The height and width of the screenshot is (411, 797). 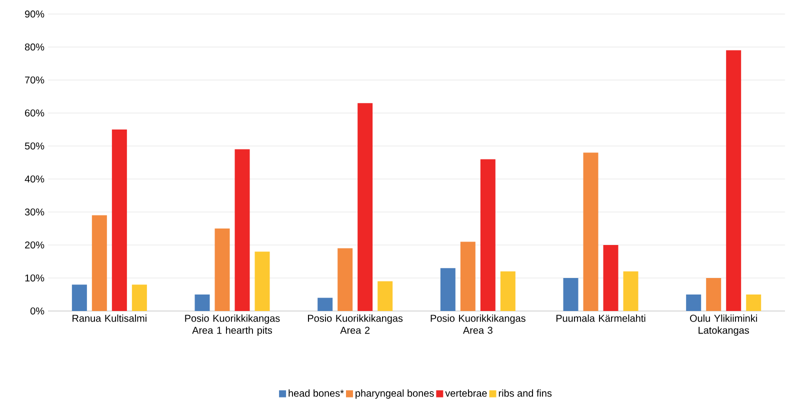 I want to click on x-tick-label: Oulu Ylikiiminki Latokangas, so click(x=723, y=325).